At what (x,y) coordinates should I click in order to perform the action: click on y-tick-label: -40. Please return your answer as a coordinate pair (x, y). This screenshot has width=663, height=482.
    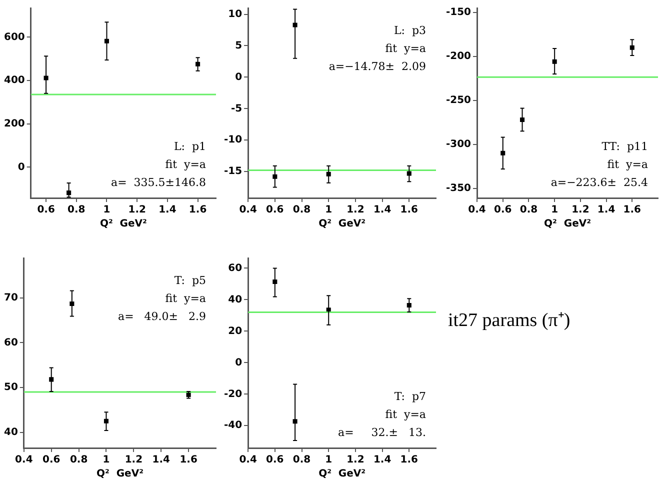
    Looking at the image, I should click on (233, 426).